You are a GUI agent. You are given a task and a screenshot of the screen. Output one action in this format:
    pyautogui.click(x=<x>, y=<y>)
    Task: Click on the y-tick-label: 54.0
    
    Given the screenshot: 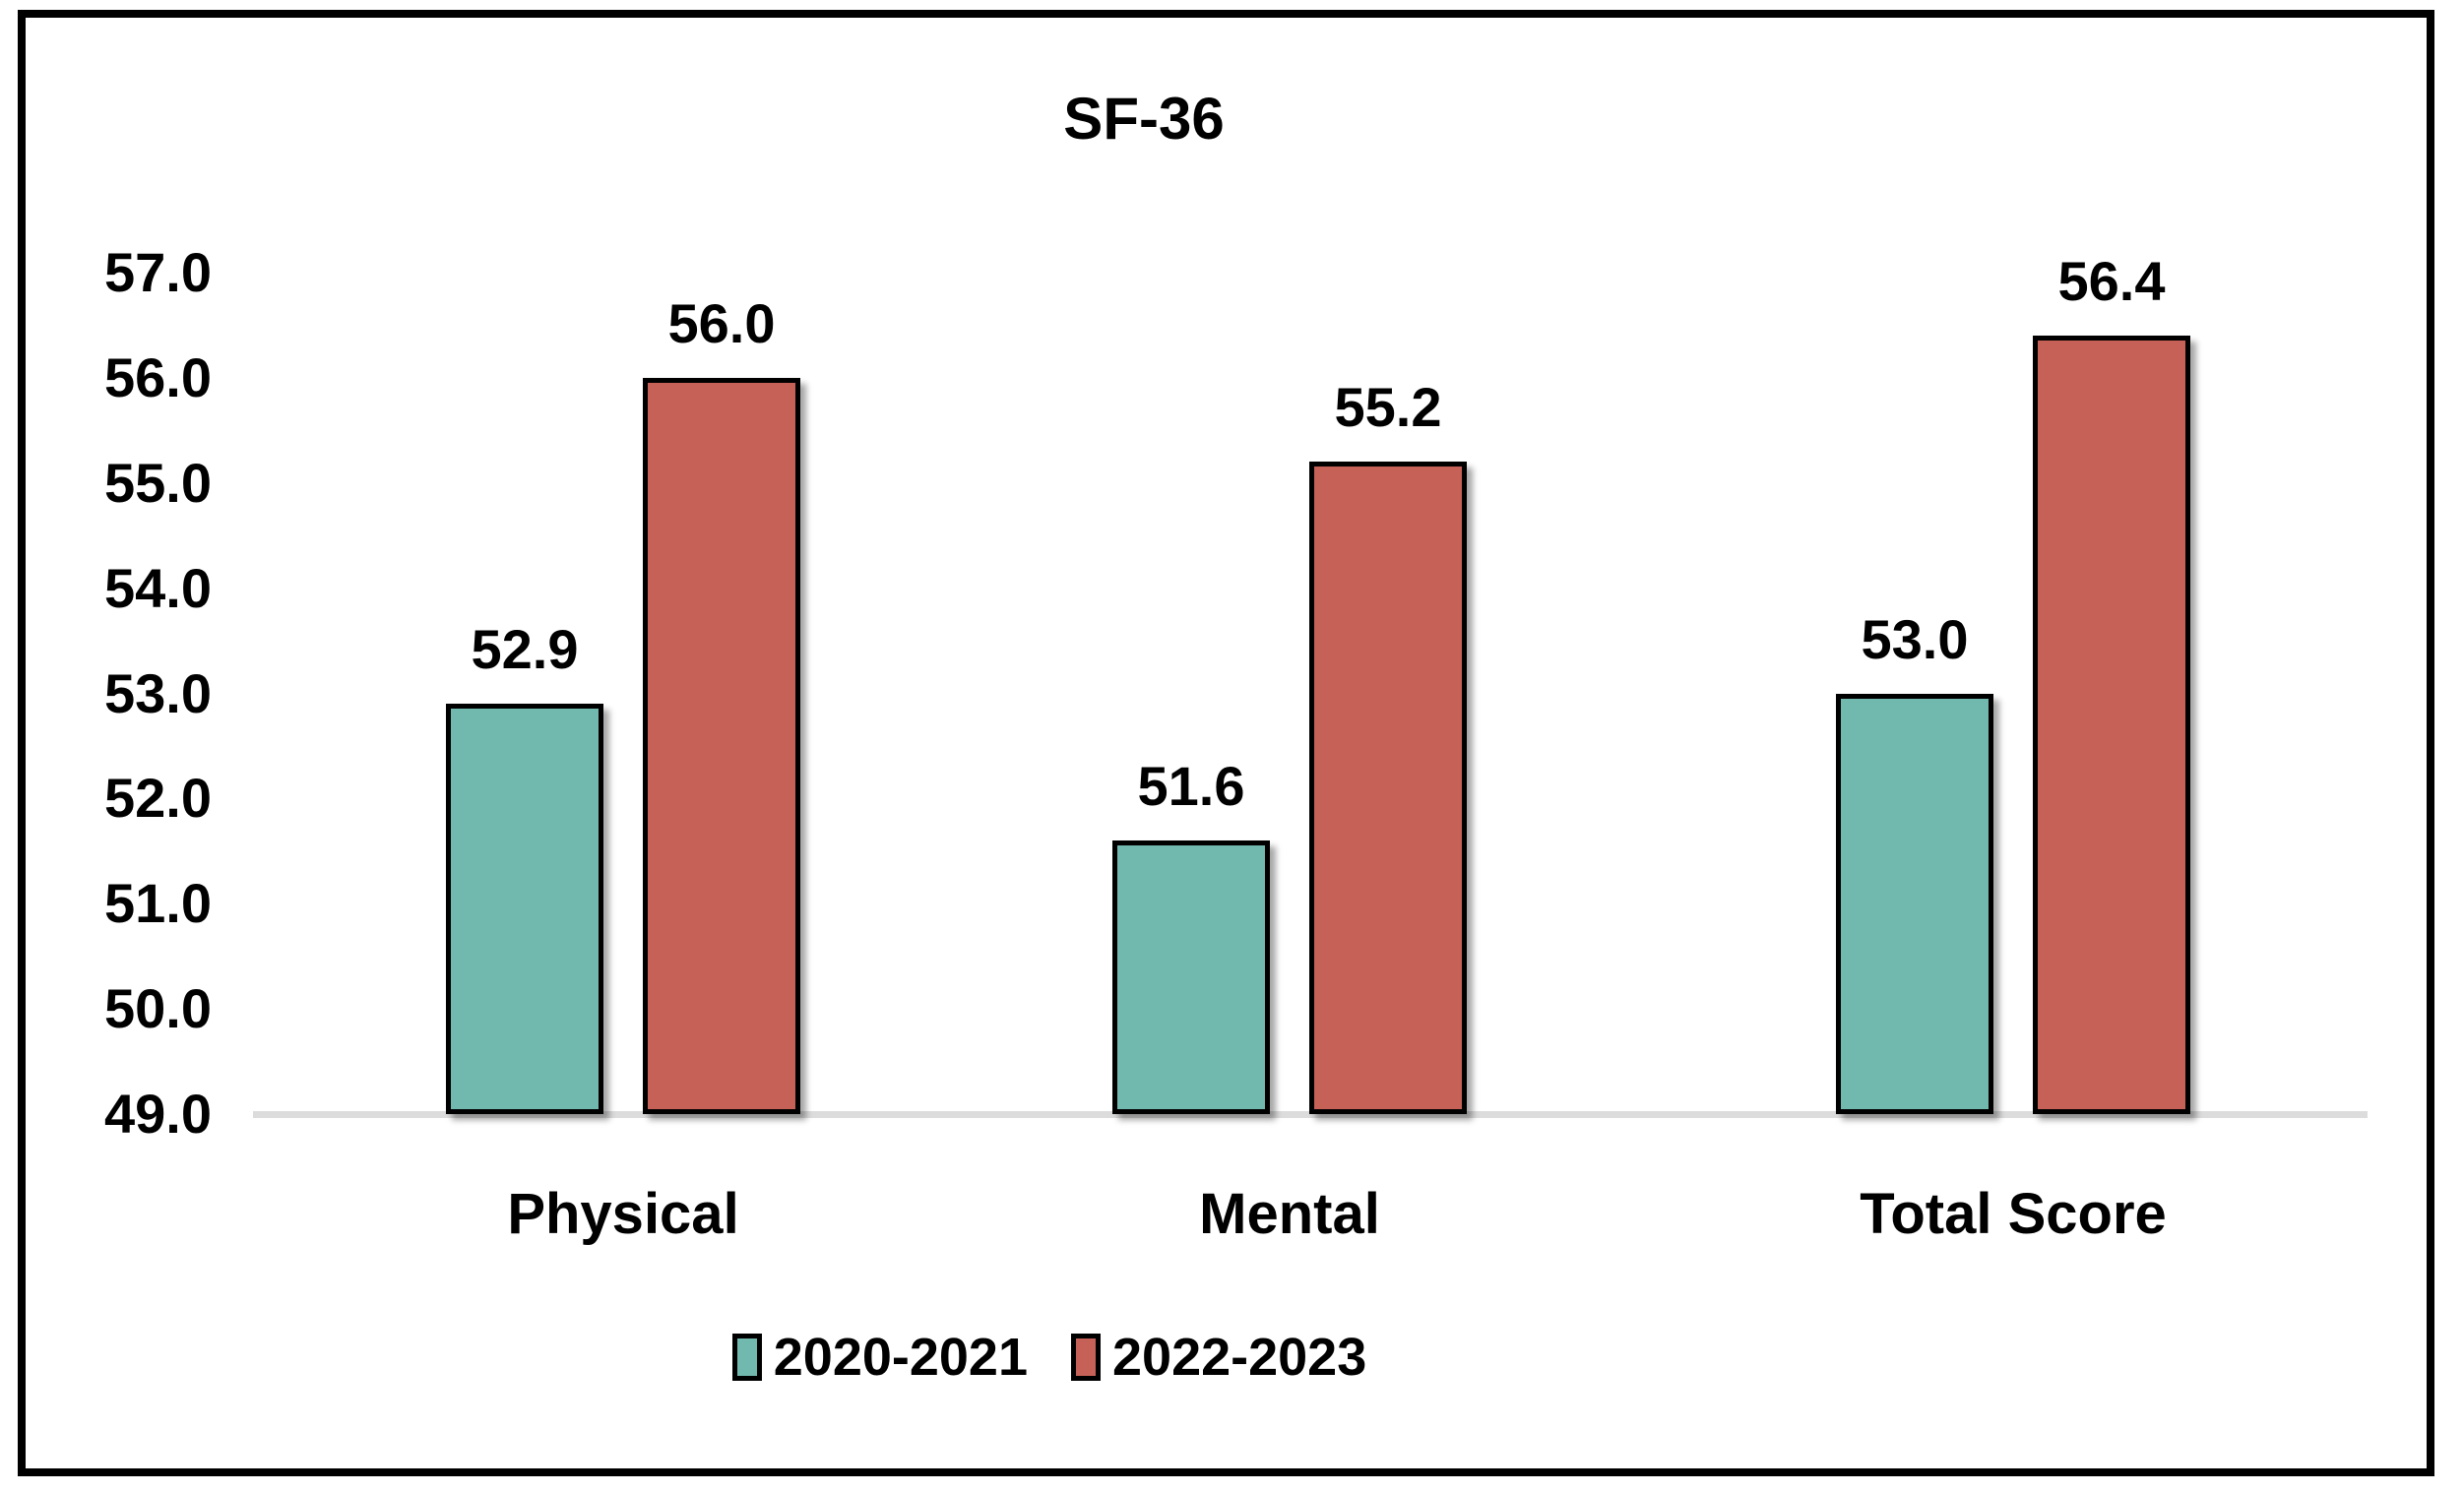 What is the action you would take?
    pyautogui.click(x=158, y=587)
    